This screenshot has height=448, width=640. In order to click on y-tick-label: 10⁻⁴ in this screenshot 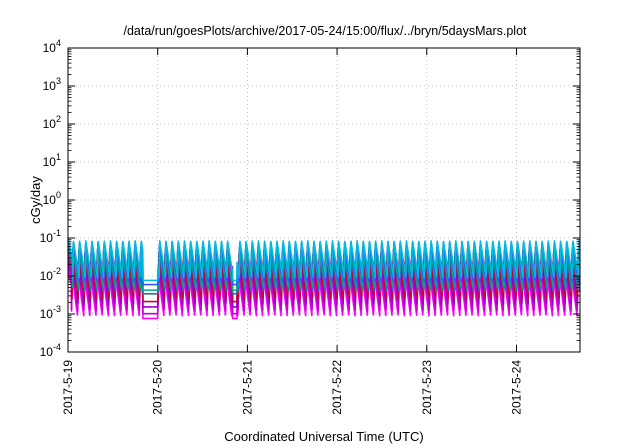, I will do `click(50, 350)`.